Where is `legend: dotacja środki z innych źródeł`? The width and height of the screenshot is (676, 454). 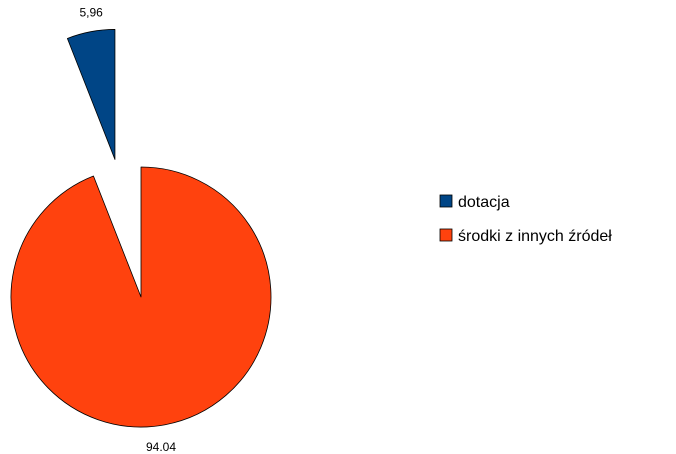 legend: dotacja środki z innych źródeł is located at coordinates (525, 219).